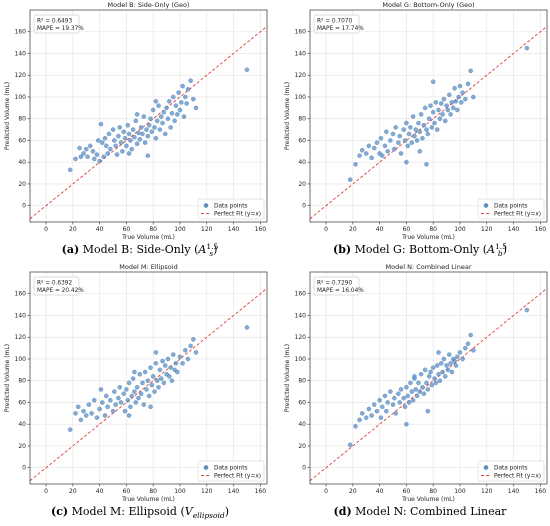  What do you see at coordinates (54, 283) in the screenshot?
I see `stats-text: R² = 0.6392` at bounding box center [54, 283].